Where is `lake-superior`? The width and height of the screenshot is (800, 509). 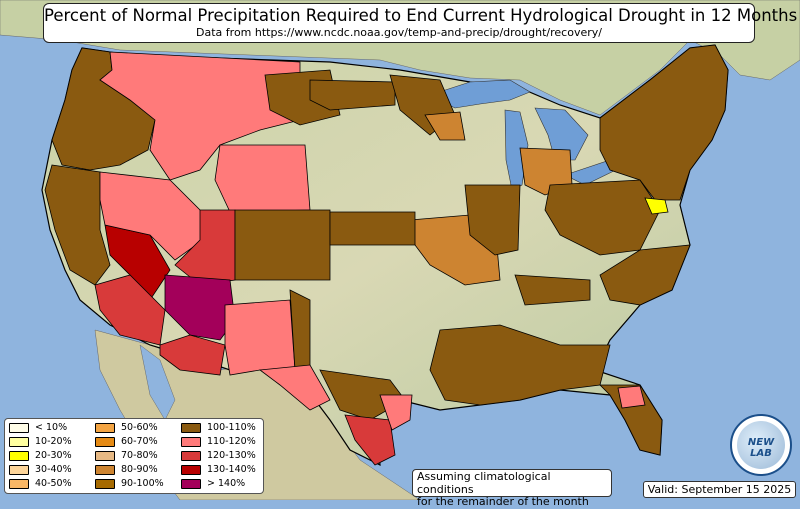
lake-superior is located at coordinates (480, 94).